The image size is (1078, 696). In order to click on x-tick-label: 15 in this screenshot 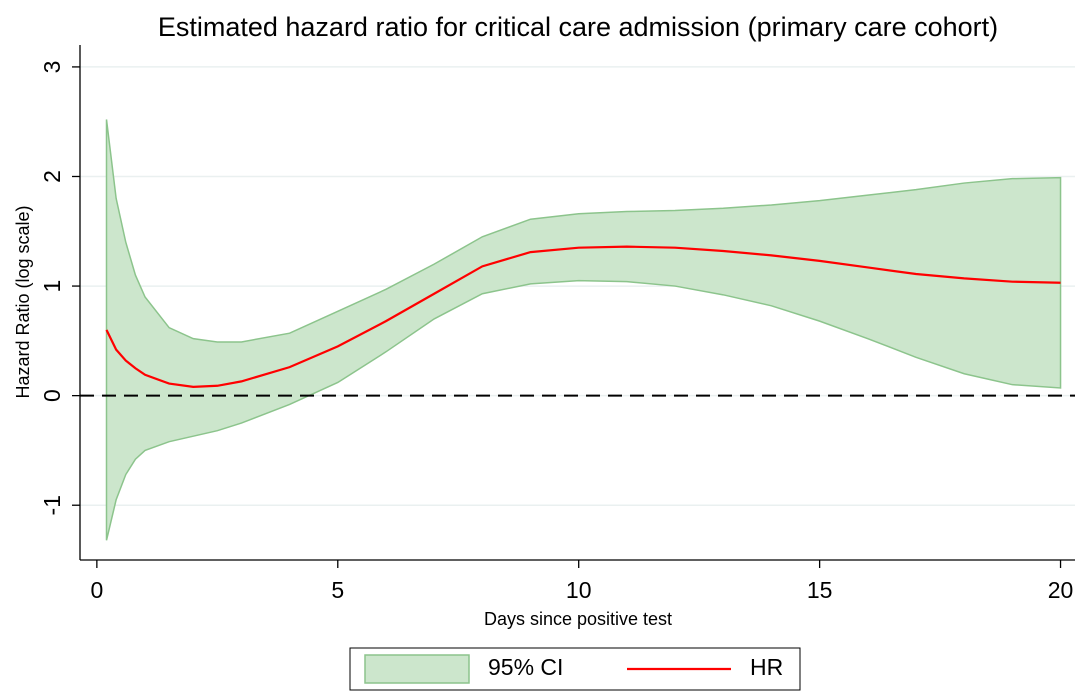, I will do `click(820, 590)`.